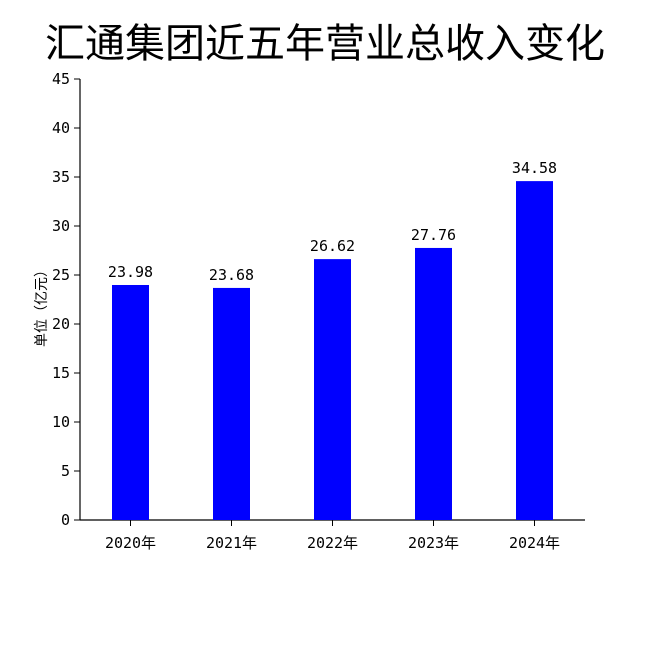 The image size is (650, 650). What do you see at coordinates (65, 520) in the screenshot?
I see `y-tick-label: 0` at bounding box center [65, 520].